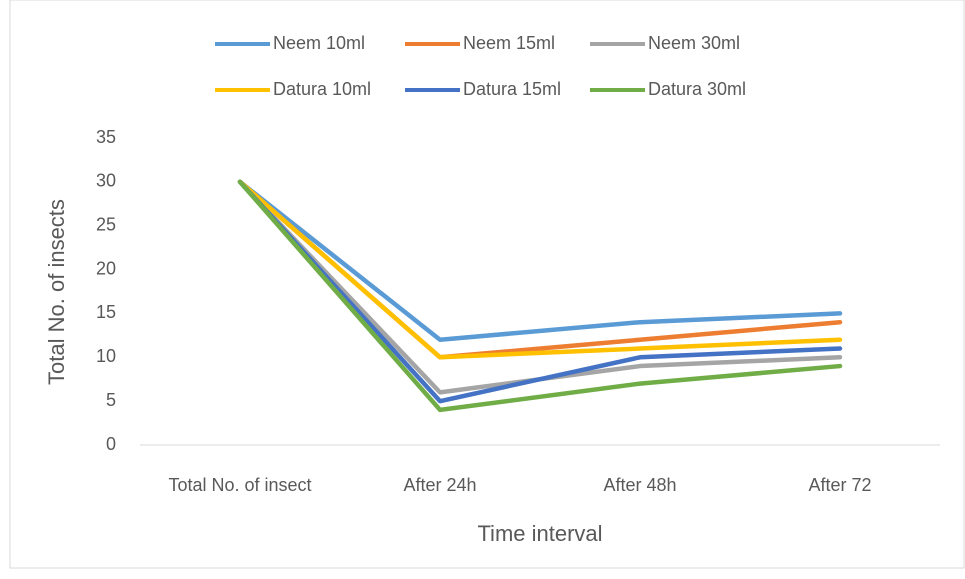 The image size is (965, 579). I want to click on legend-label: Neem 30ml, so click(694, 43).